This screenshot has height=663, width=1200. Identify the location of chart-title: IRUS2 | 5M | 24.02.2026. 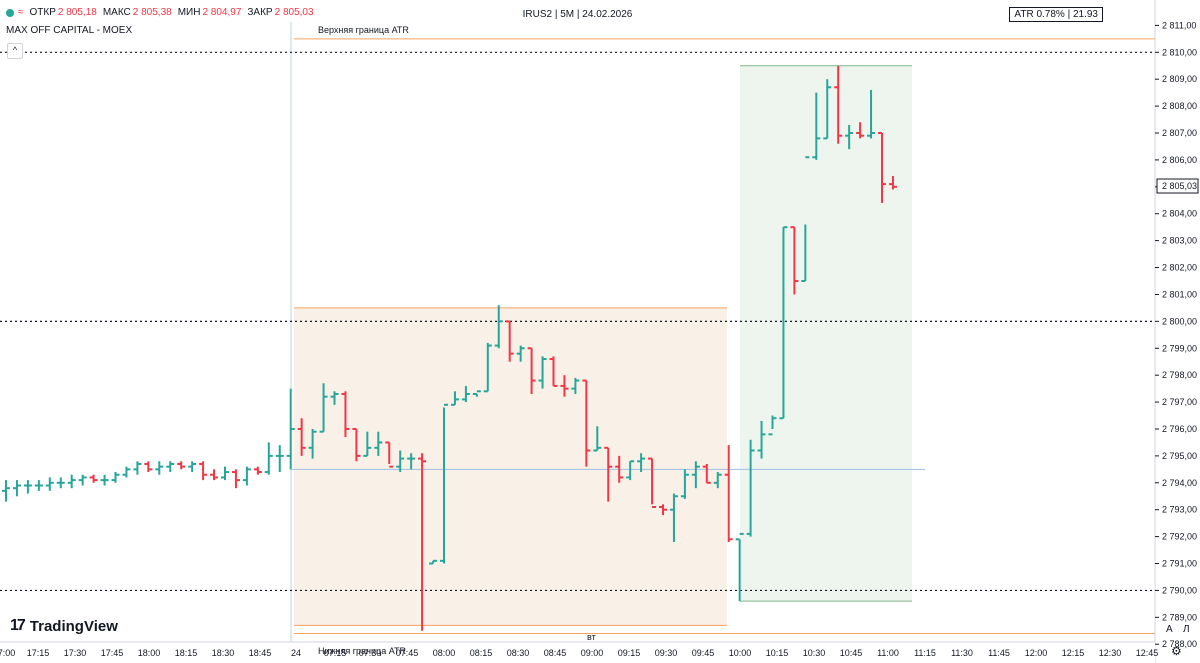
(577, 14).